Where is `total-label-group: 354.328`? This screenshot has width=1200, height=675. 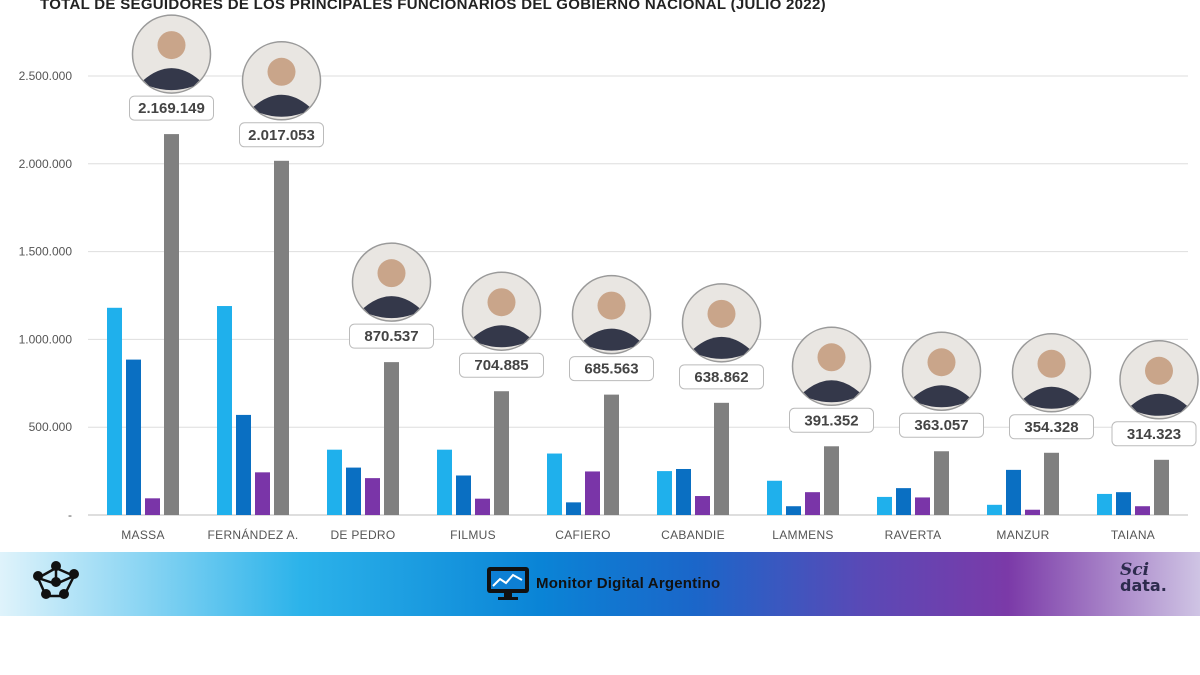
total-label-group: 354.328 is located at coordinates (1051, 427).